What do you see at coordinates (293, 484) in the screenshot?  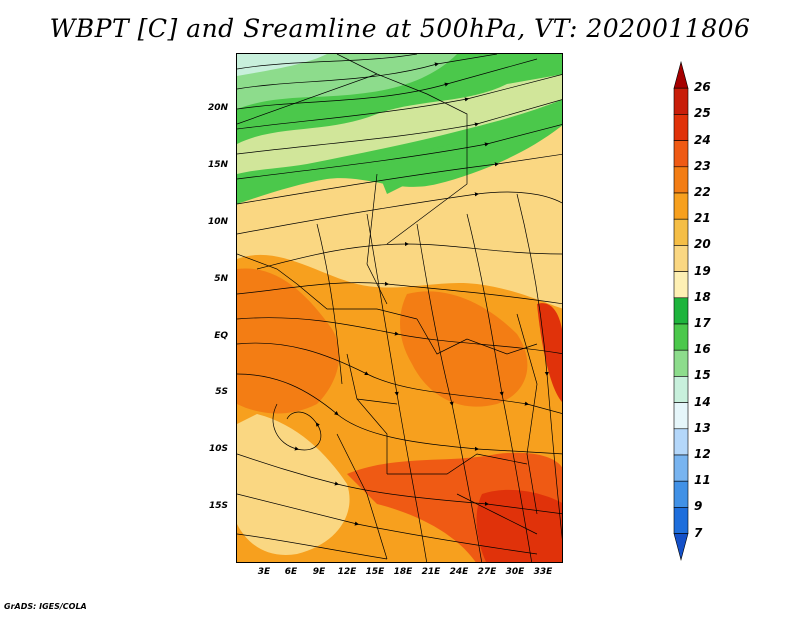 I see `shading-19-20-southwest` at bounding box center [293, 484].